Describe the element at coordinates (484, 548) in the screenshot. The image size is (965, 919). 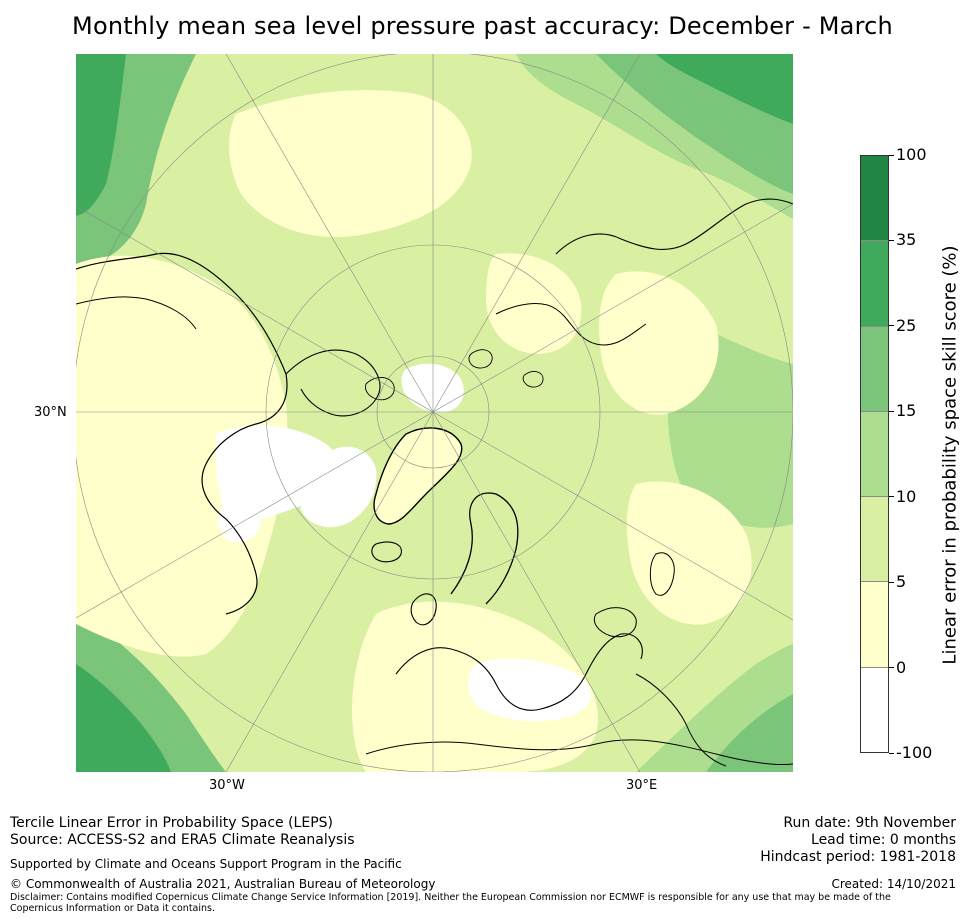
I see `coastline-scandinavia` at that location.